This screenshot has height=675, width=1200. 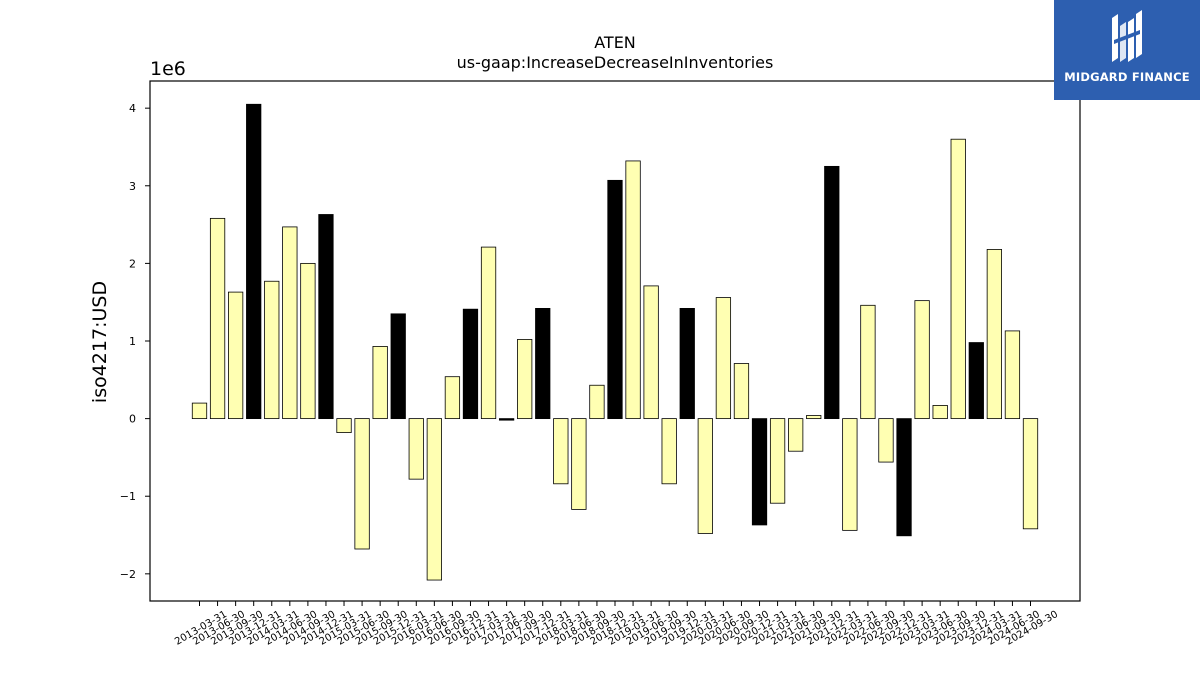 I want to click on y-offset-label: 1e6, so click(x=168, y=69).